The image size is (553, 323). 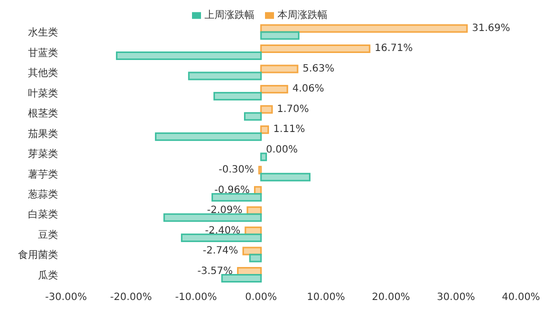 What do you see at coordinates (43, 32) in the screenshot?
I see `y-tick-label: 水生类` at bounding box center [43, 32].